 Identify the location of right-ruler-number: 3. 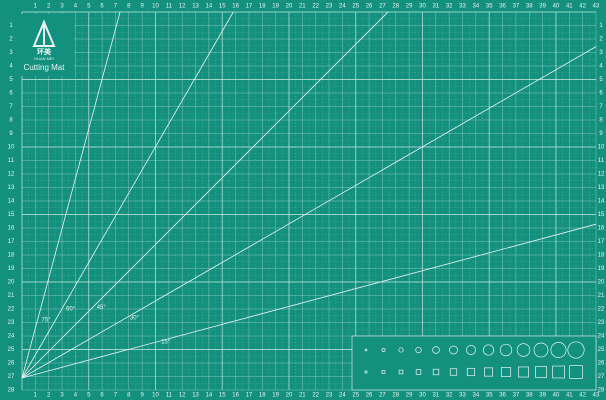
(601, 53).